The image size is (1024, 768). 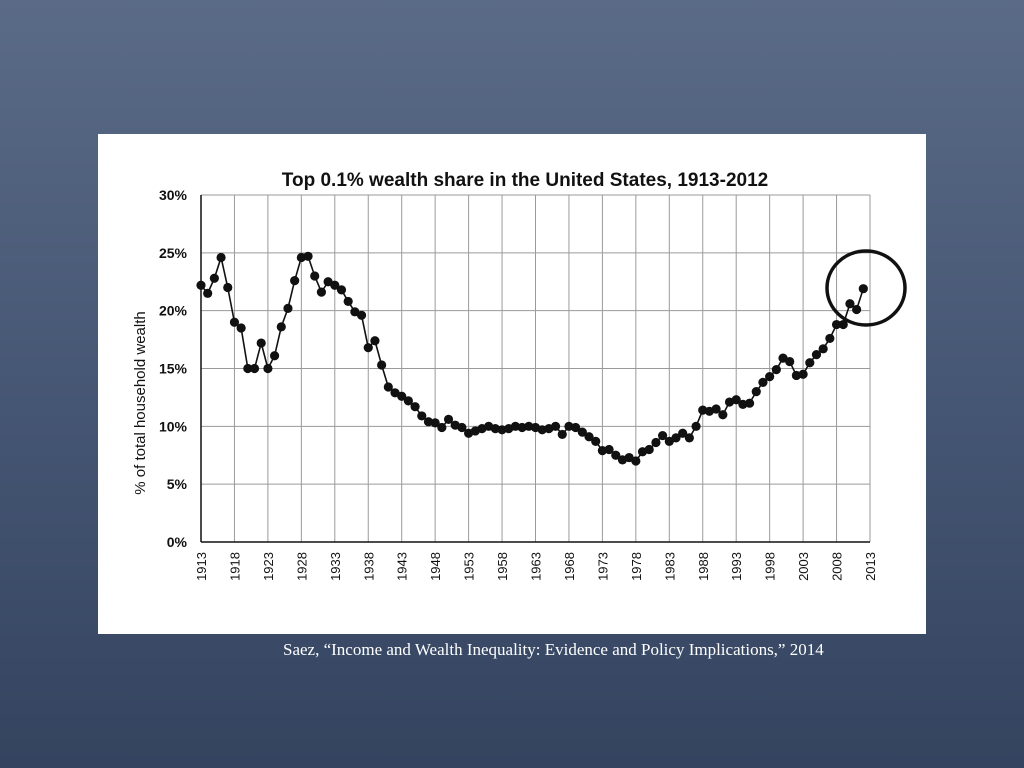 I want to click on y-tick-label: 5%, so click(x=177, y=484).